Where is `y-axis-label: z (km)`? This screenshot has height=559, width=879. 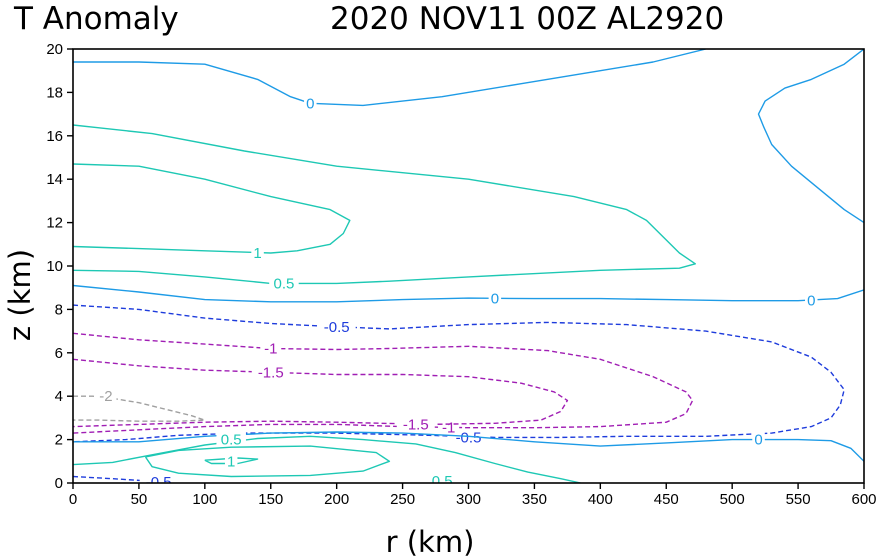
y-axis-label: z (km) is located at coordinates (20, 295).